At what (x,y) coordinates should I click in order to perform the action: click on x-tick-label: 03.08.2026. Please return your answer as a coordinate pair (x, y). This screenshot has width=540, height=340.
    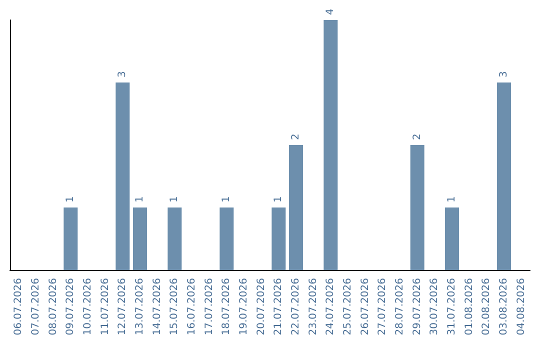
    Looking at the image, I should click on (504, 307).